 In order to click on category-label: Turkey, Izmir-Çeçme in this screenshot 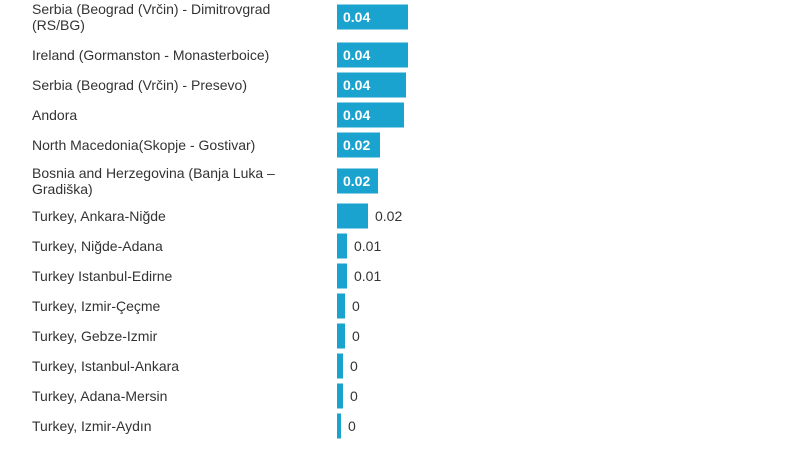, I will do `click(96, 306)`.